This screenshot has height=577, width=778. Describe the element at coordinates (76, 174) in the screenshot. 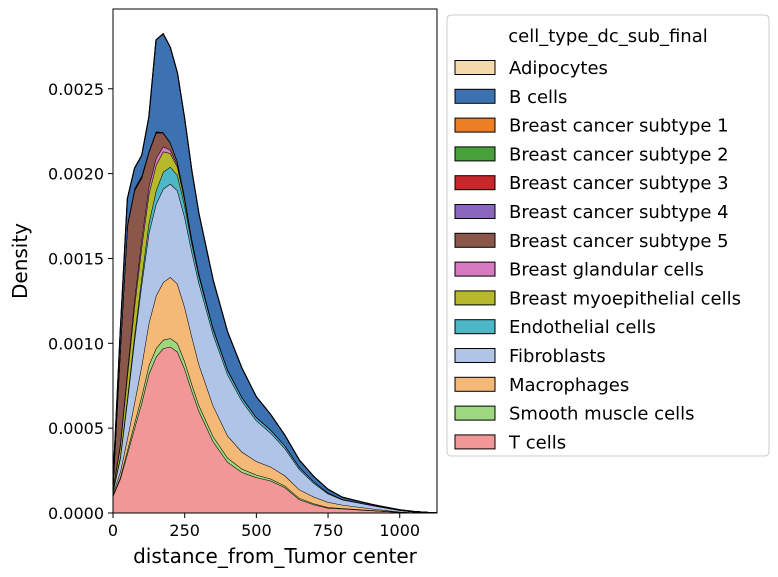

I see `y-tick-label: 0.0020` at that location.